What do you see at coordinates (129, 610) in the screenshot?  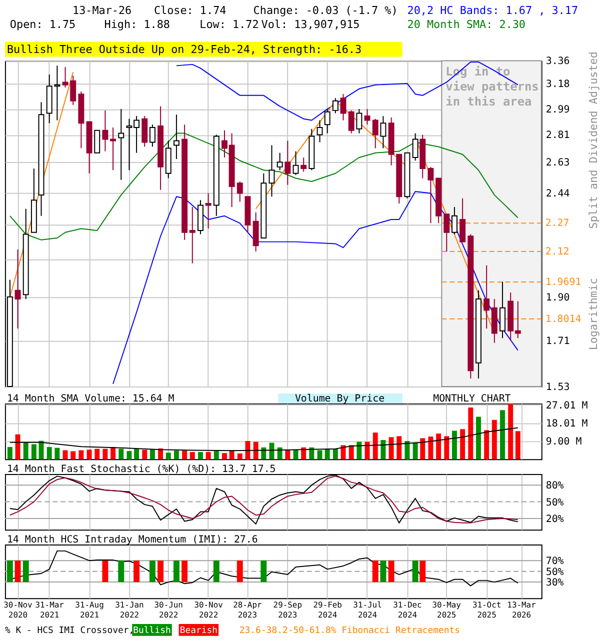 I see `x-tick-label: 31-Jan 2022` at bounding box center [129, 610].